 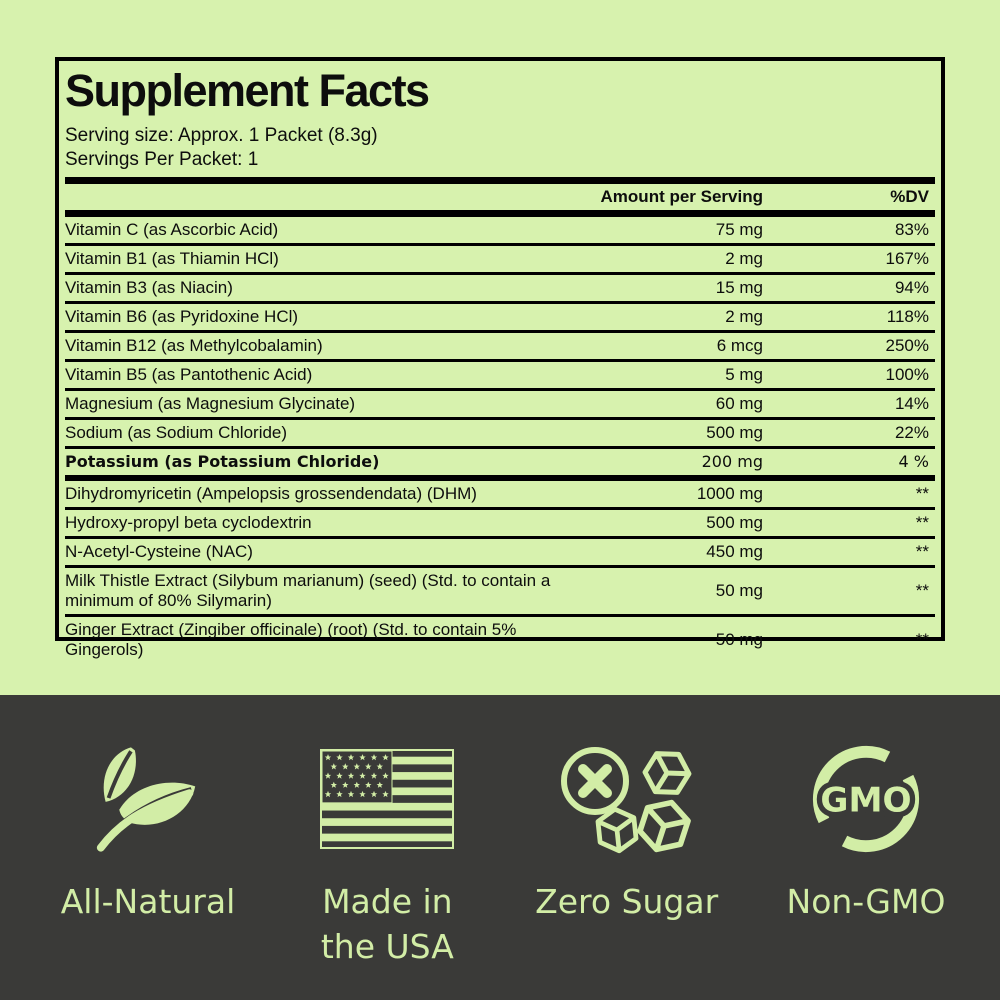 What do you see at coordinates (907, 316) in the screenshot?
I see `ingredient-dv: 118%` at bounding box center [907, 316].